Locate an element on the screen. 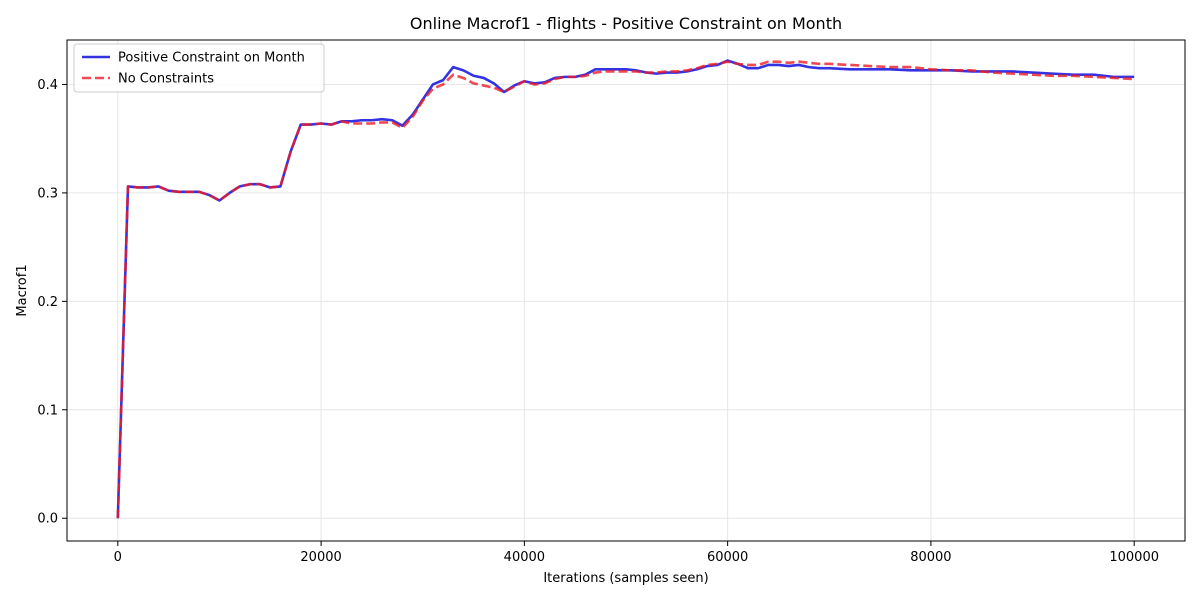 The height and width of the screenshot is (600, 1200). y-tick-label: 0.3 is located at coordinates (47, 193).